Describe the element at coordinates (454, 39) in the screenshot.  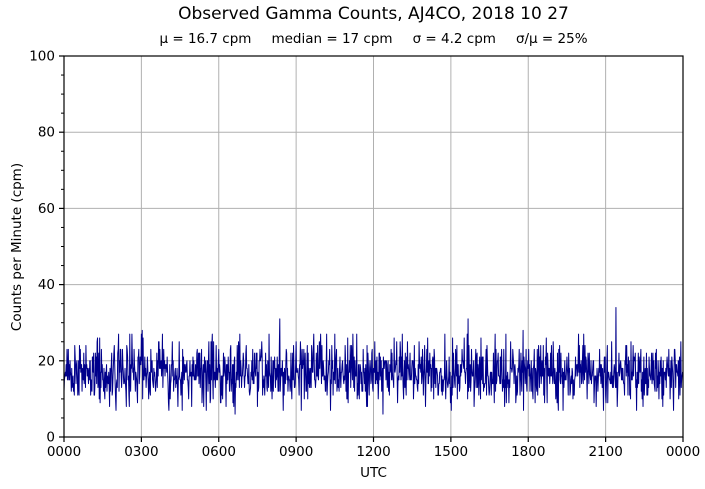
I see `stat-sigma: σ = 4.2 cpm` at that location.